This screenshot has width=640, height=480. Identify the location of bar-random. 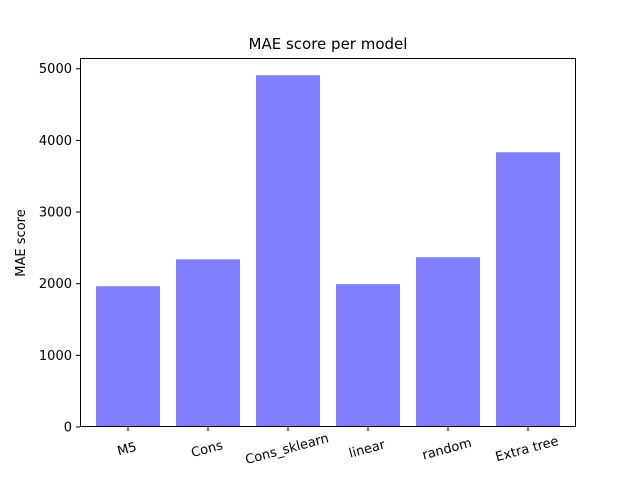
(448, 342).